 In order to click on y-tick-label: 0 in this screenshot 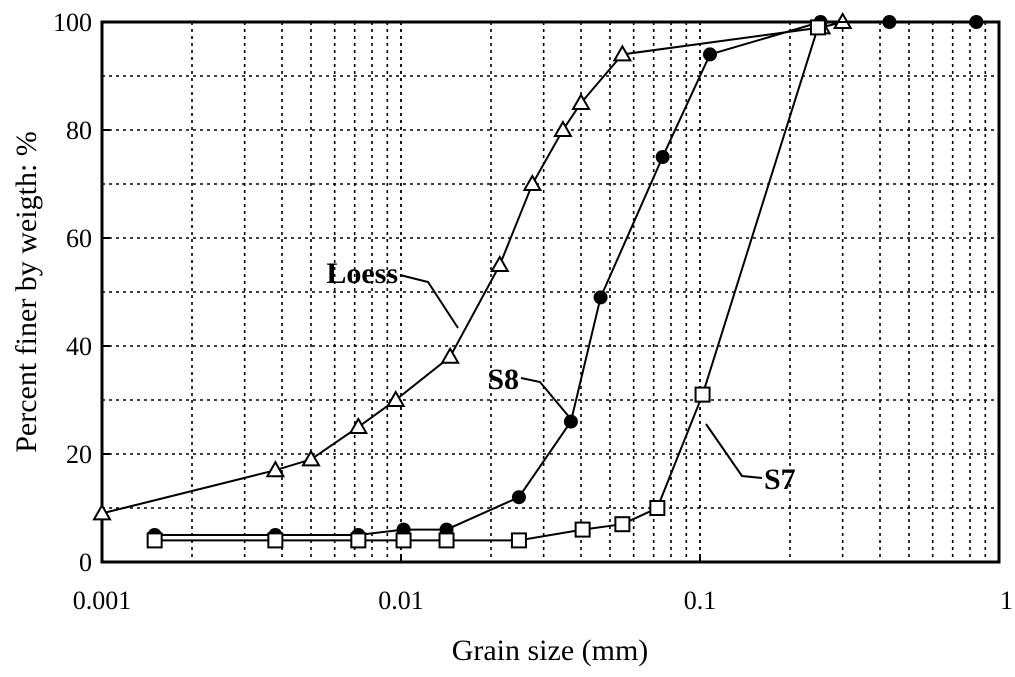, I will do `click(85, 562)`.